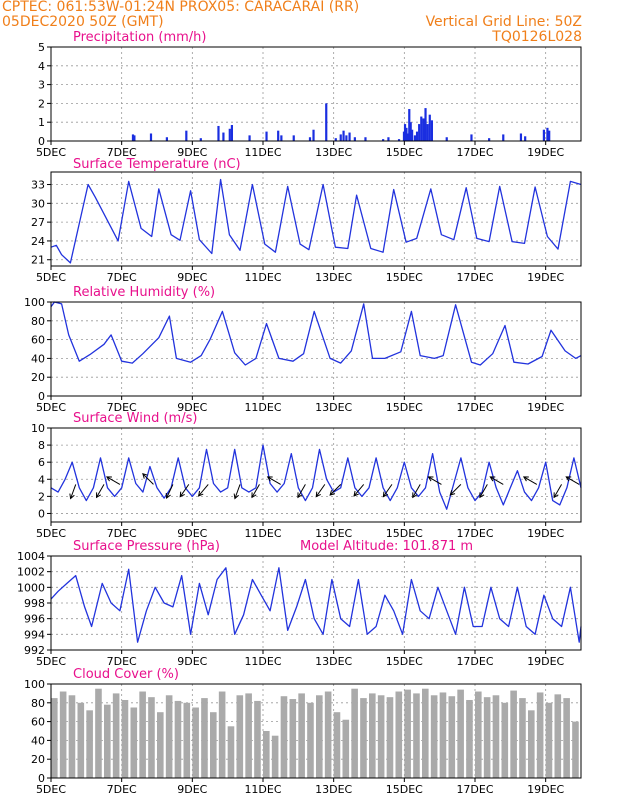 The image size is (618, 800). What do you see at coordinates (503, 22) in the screenshot?
I see `header-line2-right: Vertical Grid Line: 50Z` at bounding box center [503, 22].